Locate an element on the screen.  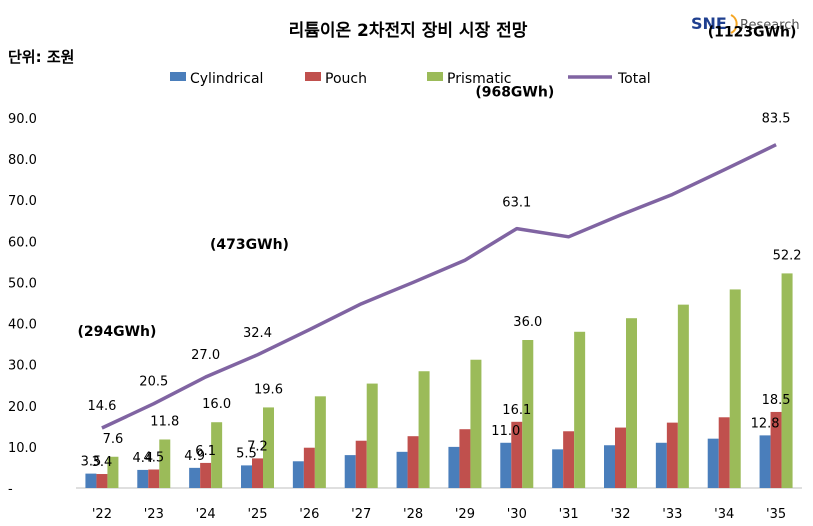
x-tick-label: '22 is located at coordinates (102, 514).